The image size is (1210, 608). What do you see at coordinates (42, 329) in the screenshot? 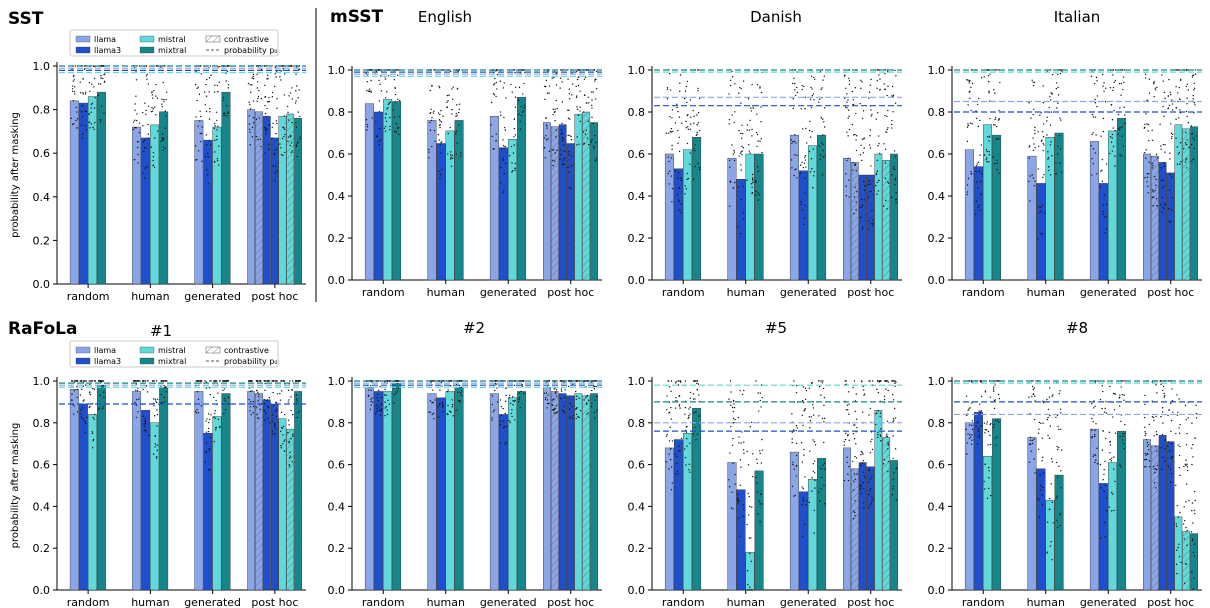
I see `section-label-rafola: RaFoLa` at bounding box center [42, 329].